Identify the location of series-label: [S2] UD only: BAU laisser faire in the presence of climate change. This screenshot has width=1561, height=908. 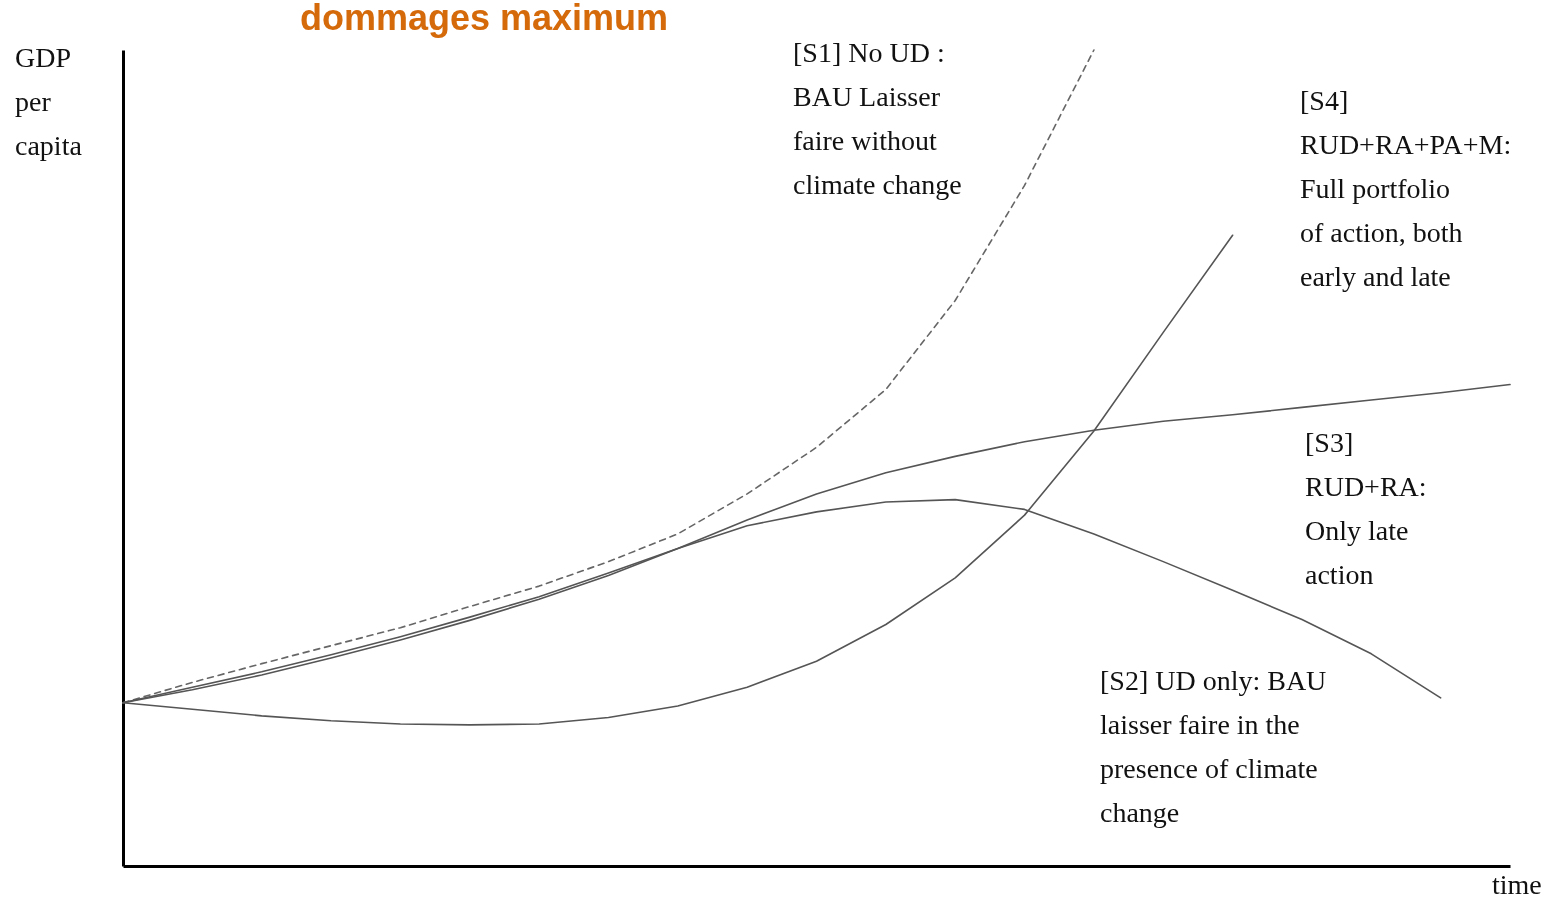
(1213, 746).